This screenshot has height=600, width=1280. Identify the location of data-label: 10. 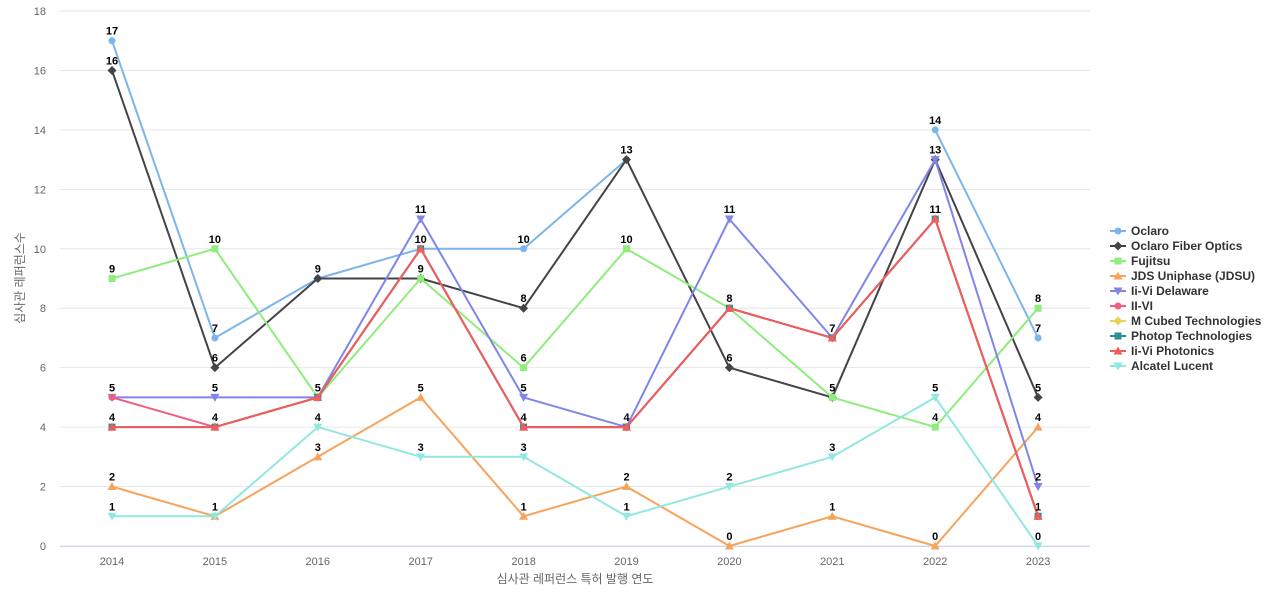
(626, 240).